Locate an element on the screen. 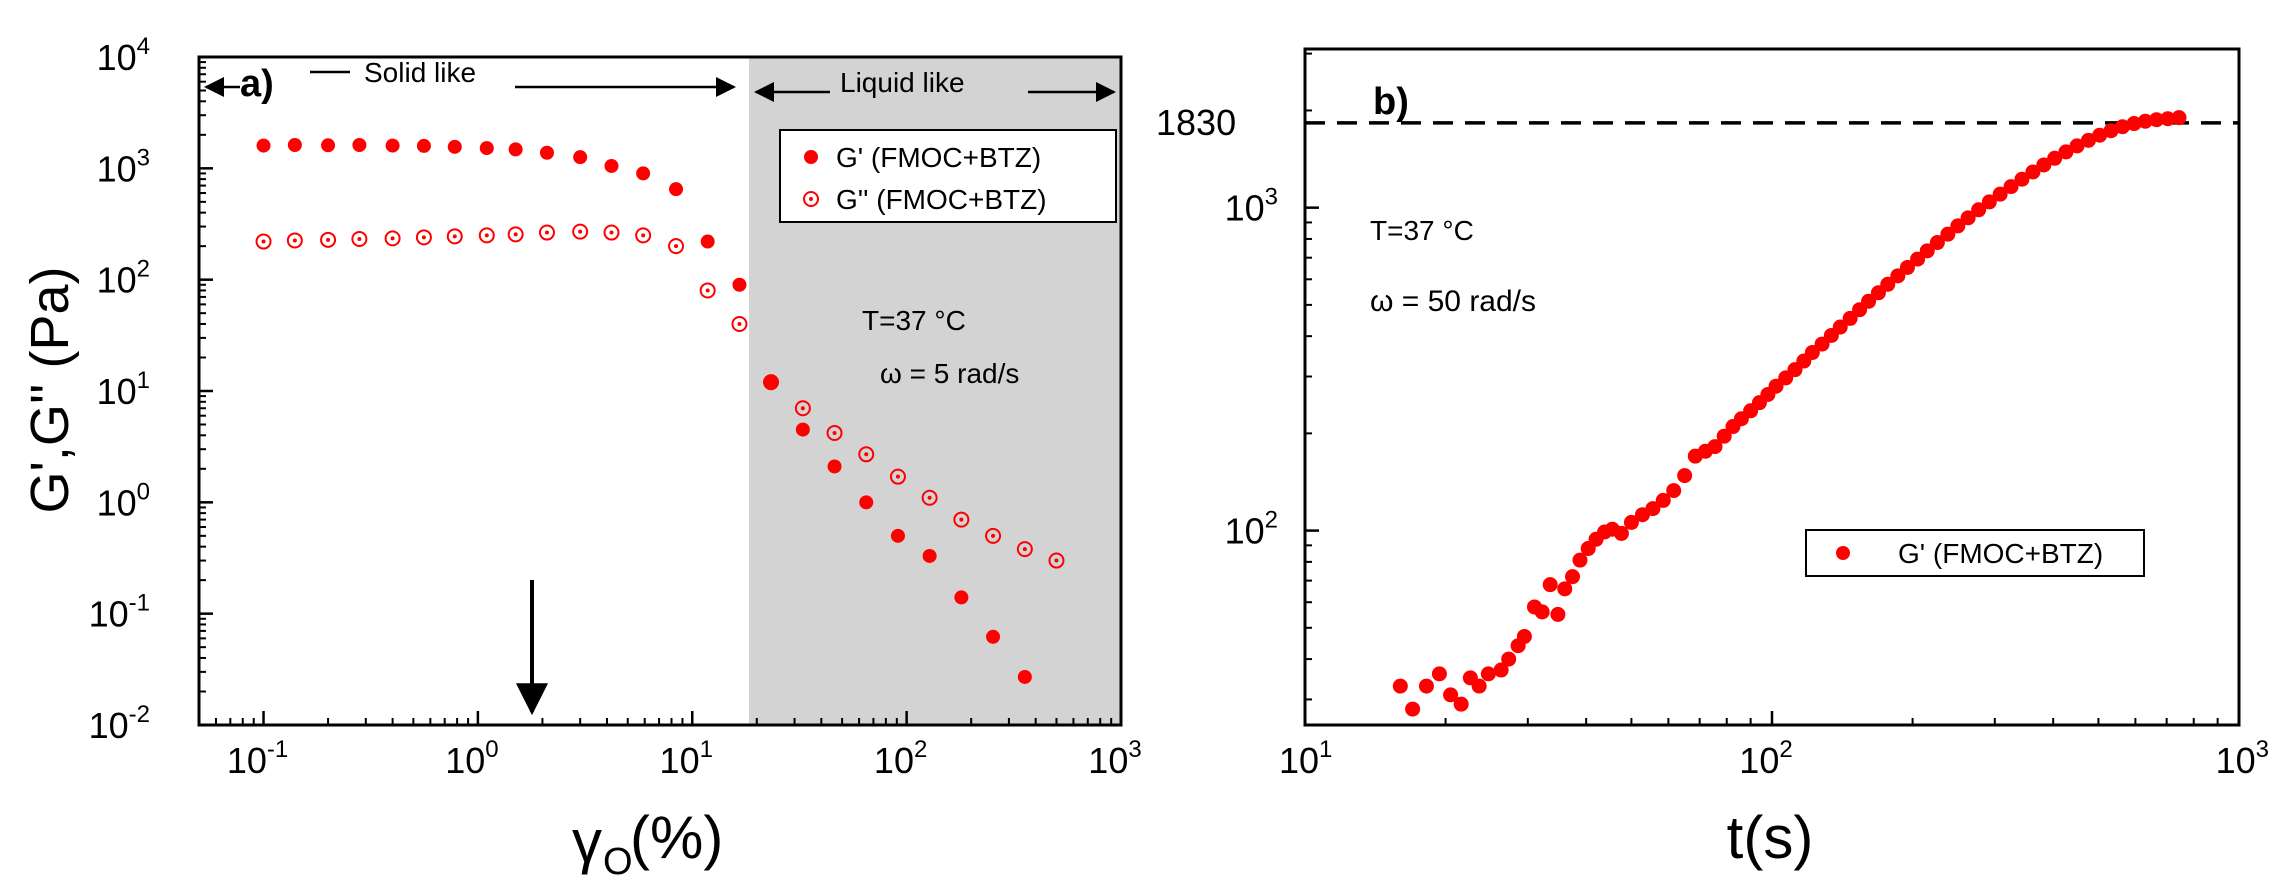  liquid-like-label: Liquid like is located at coordinates (902, 82).